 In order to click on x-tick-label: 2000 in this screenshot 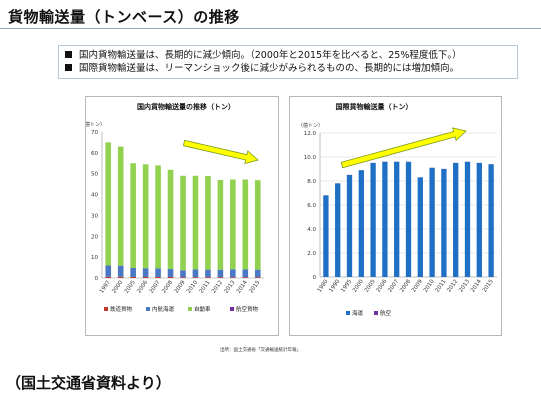, I will do `click(358, 285)`.